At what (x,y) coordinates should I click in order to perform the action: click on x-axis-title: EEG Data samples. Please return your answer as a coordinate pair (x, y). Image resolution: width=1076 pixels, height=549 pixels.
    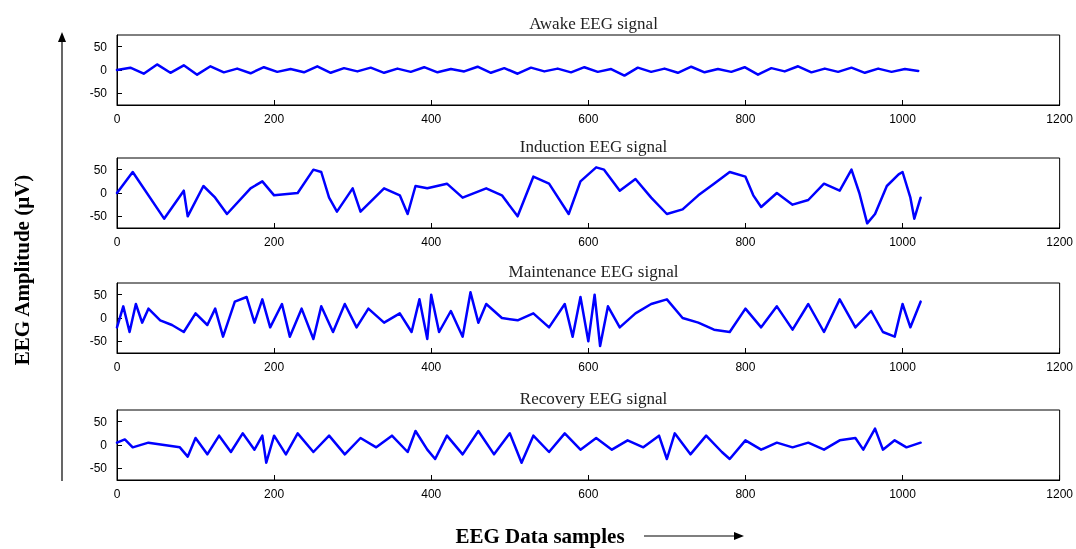
    Looking at the image, I should click on (540, 536).